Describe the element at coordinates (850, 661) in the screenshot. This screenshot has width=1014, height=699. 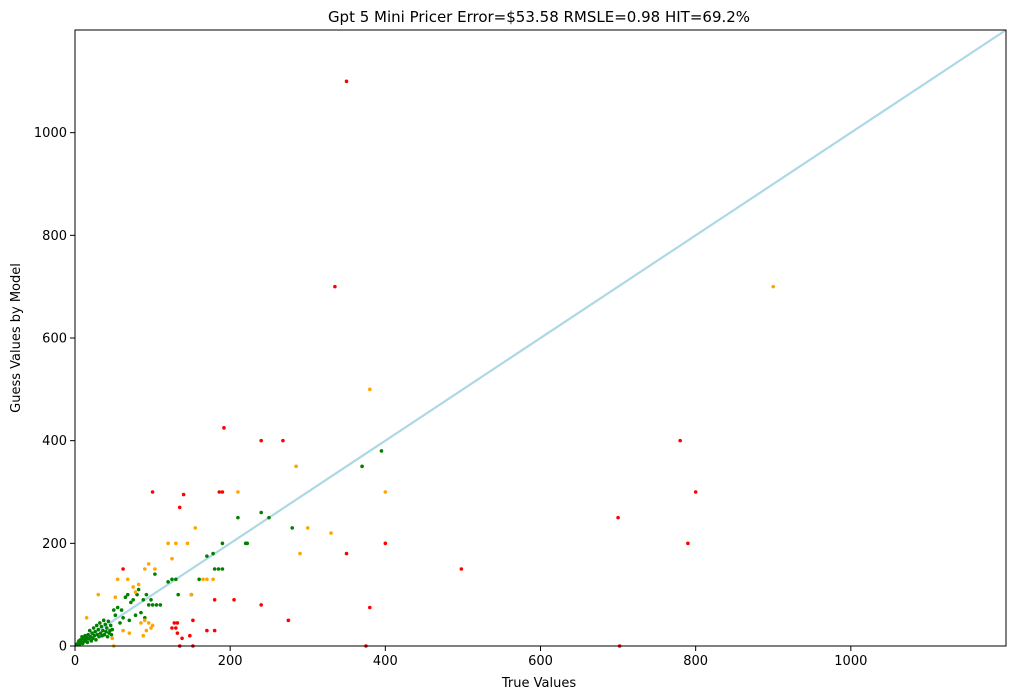
I see `x-tick-label: 1000` at that location.